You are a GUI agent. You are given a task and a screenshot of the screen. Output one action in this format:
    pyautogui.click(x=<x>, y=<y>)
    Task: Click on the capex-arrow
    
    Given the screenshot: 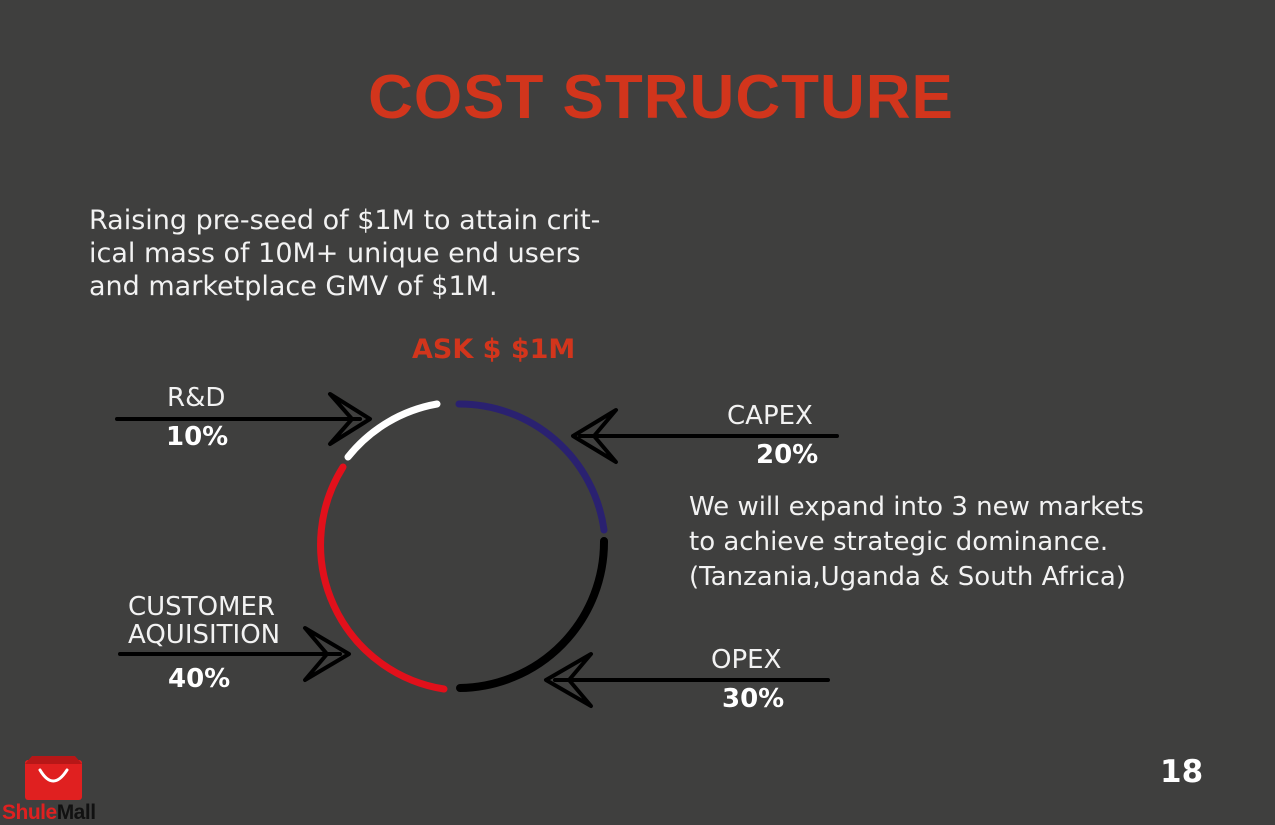 What is the action you would take?
    pyautogui.click(x=705, y=436)
    